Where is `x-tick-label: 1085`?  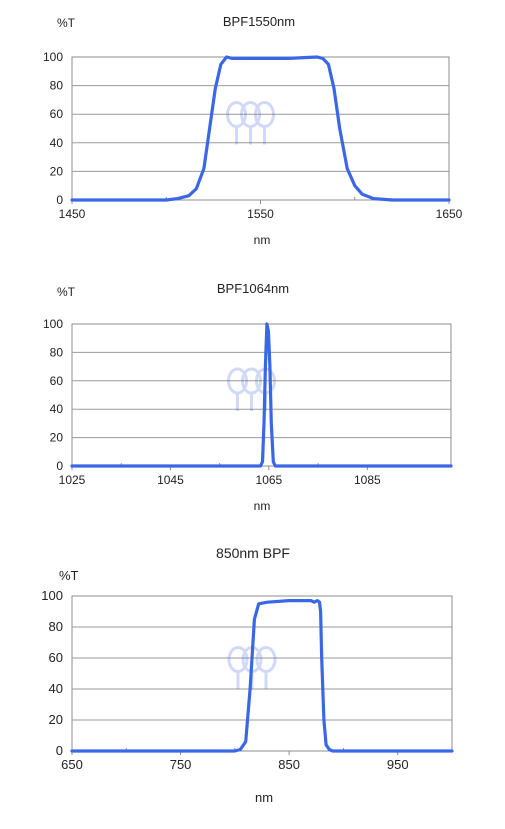 x-tick-label: 1085 is located at coordinates (367, 480).